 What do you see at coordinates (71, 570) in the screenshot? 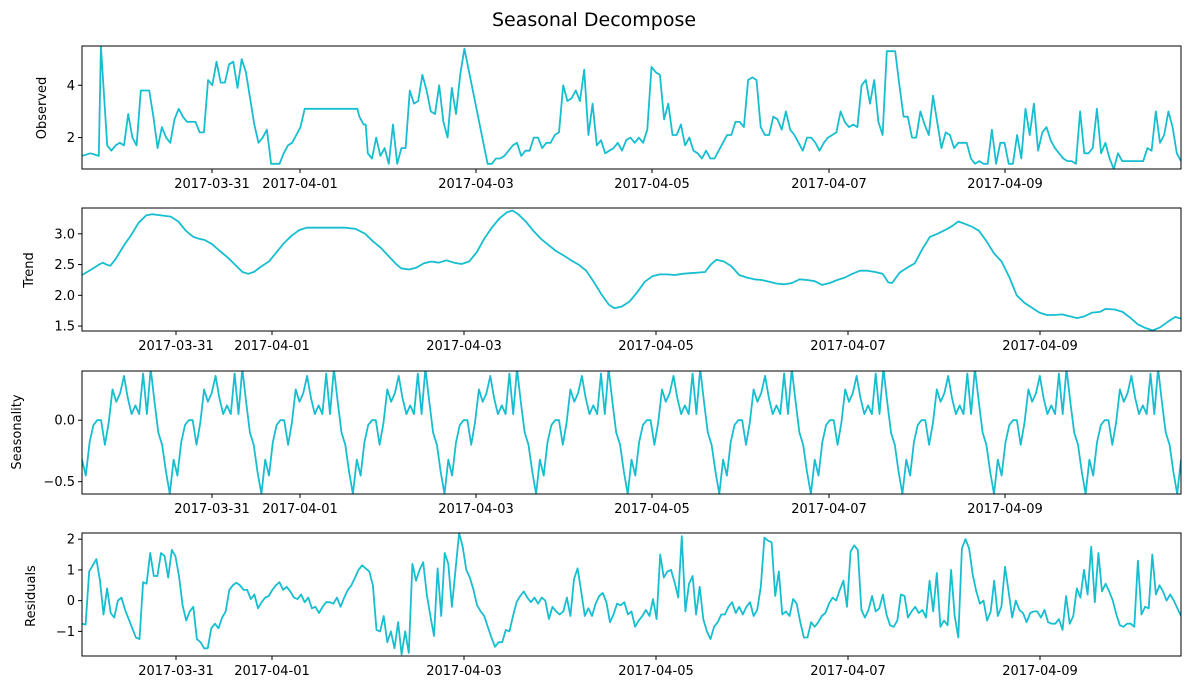
I see `y-tick-label: 1` at bounding box center [71, 570].